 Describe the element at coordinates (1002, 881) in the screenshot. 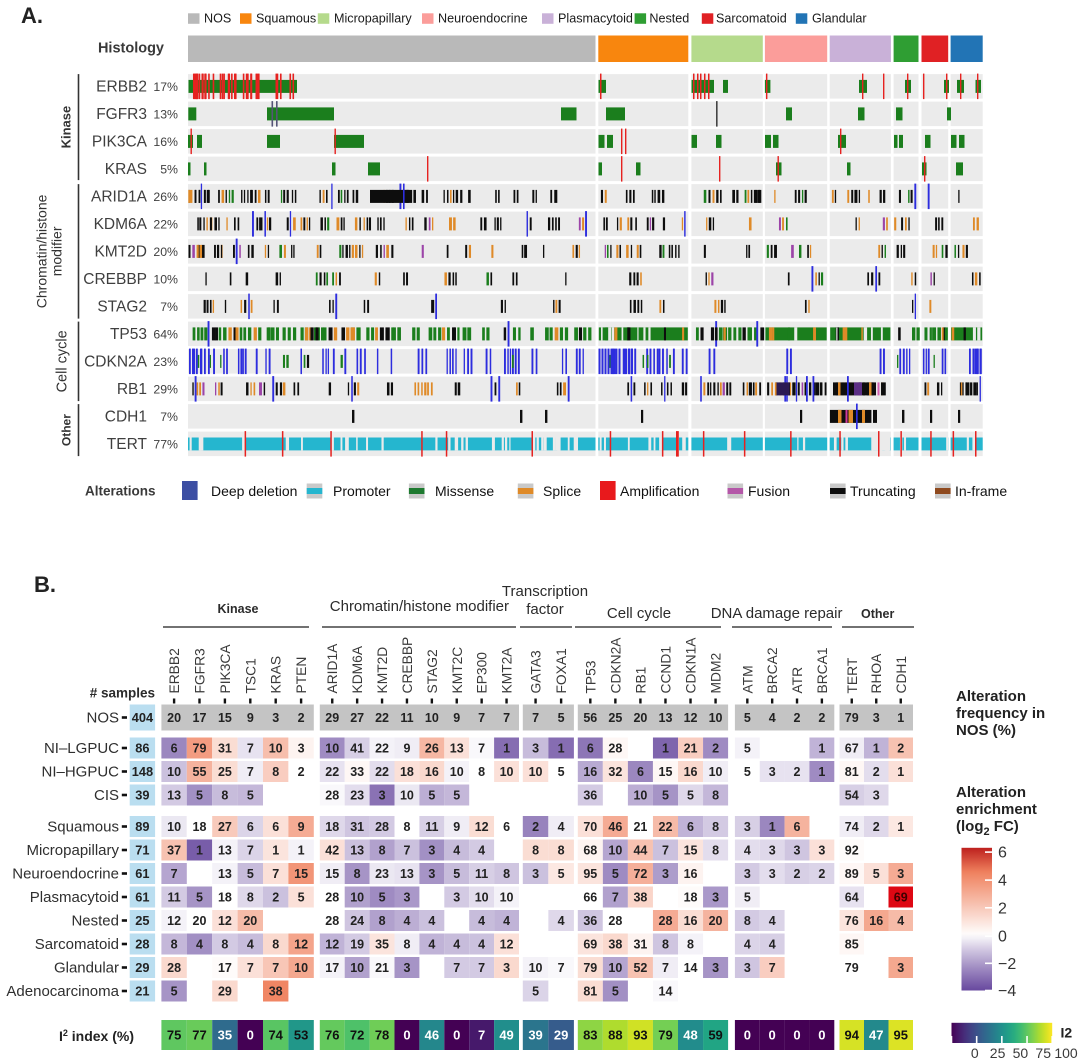

I see `svg-text: 4` at that location.